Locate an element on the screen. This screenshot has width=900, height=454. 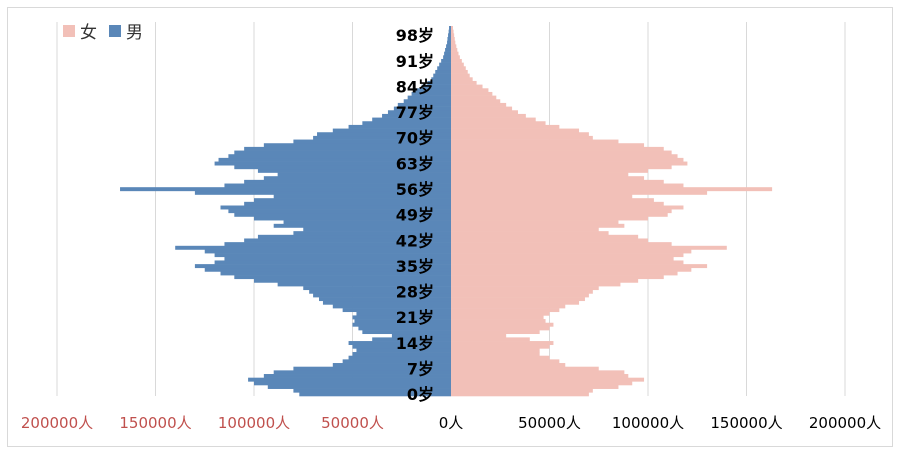
age-label: 7岁 is located at coordinates (420, 369).